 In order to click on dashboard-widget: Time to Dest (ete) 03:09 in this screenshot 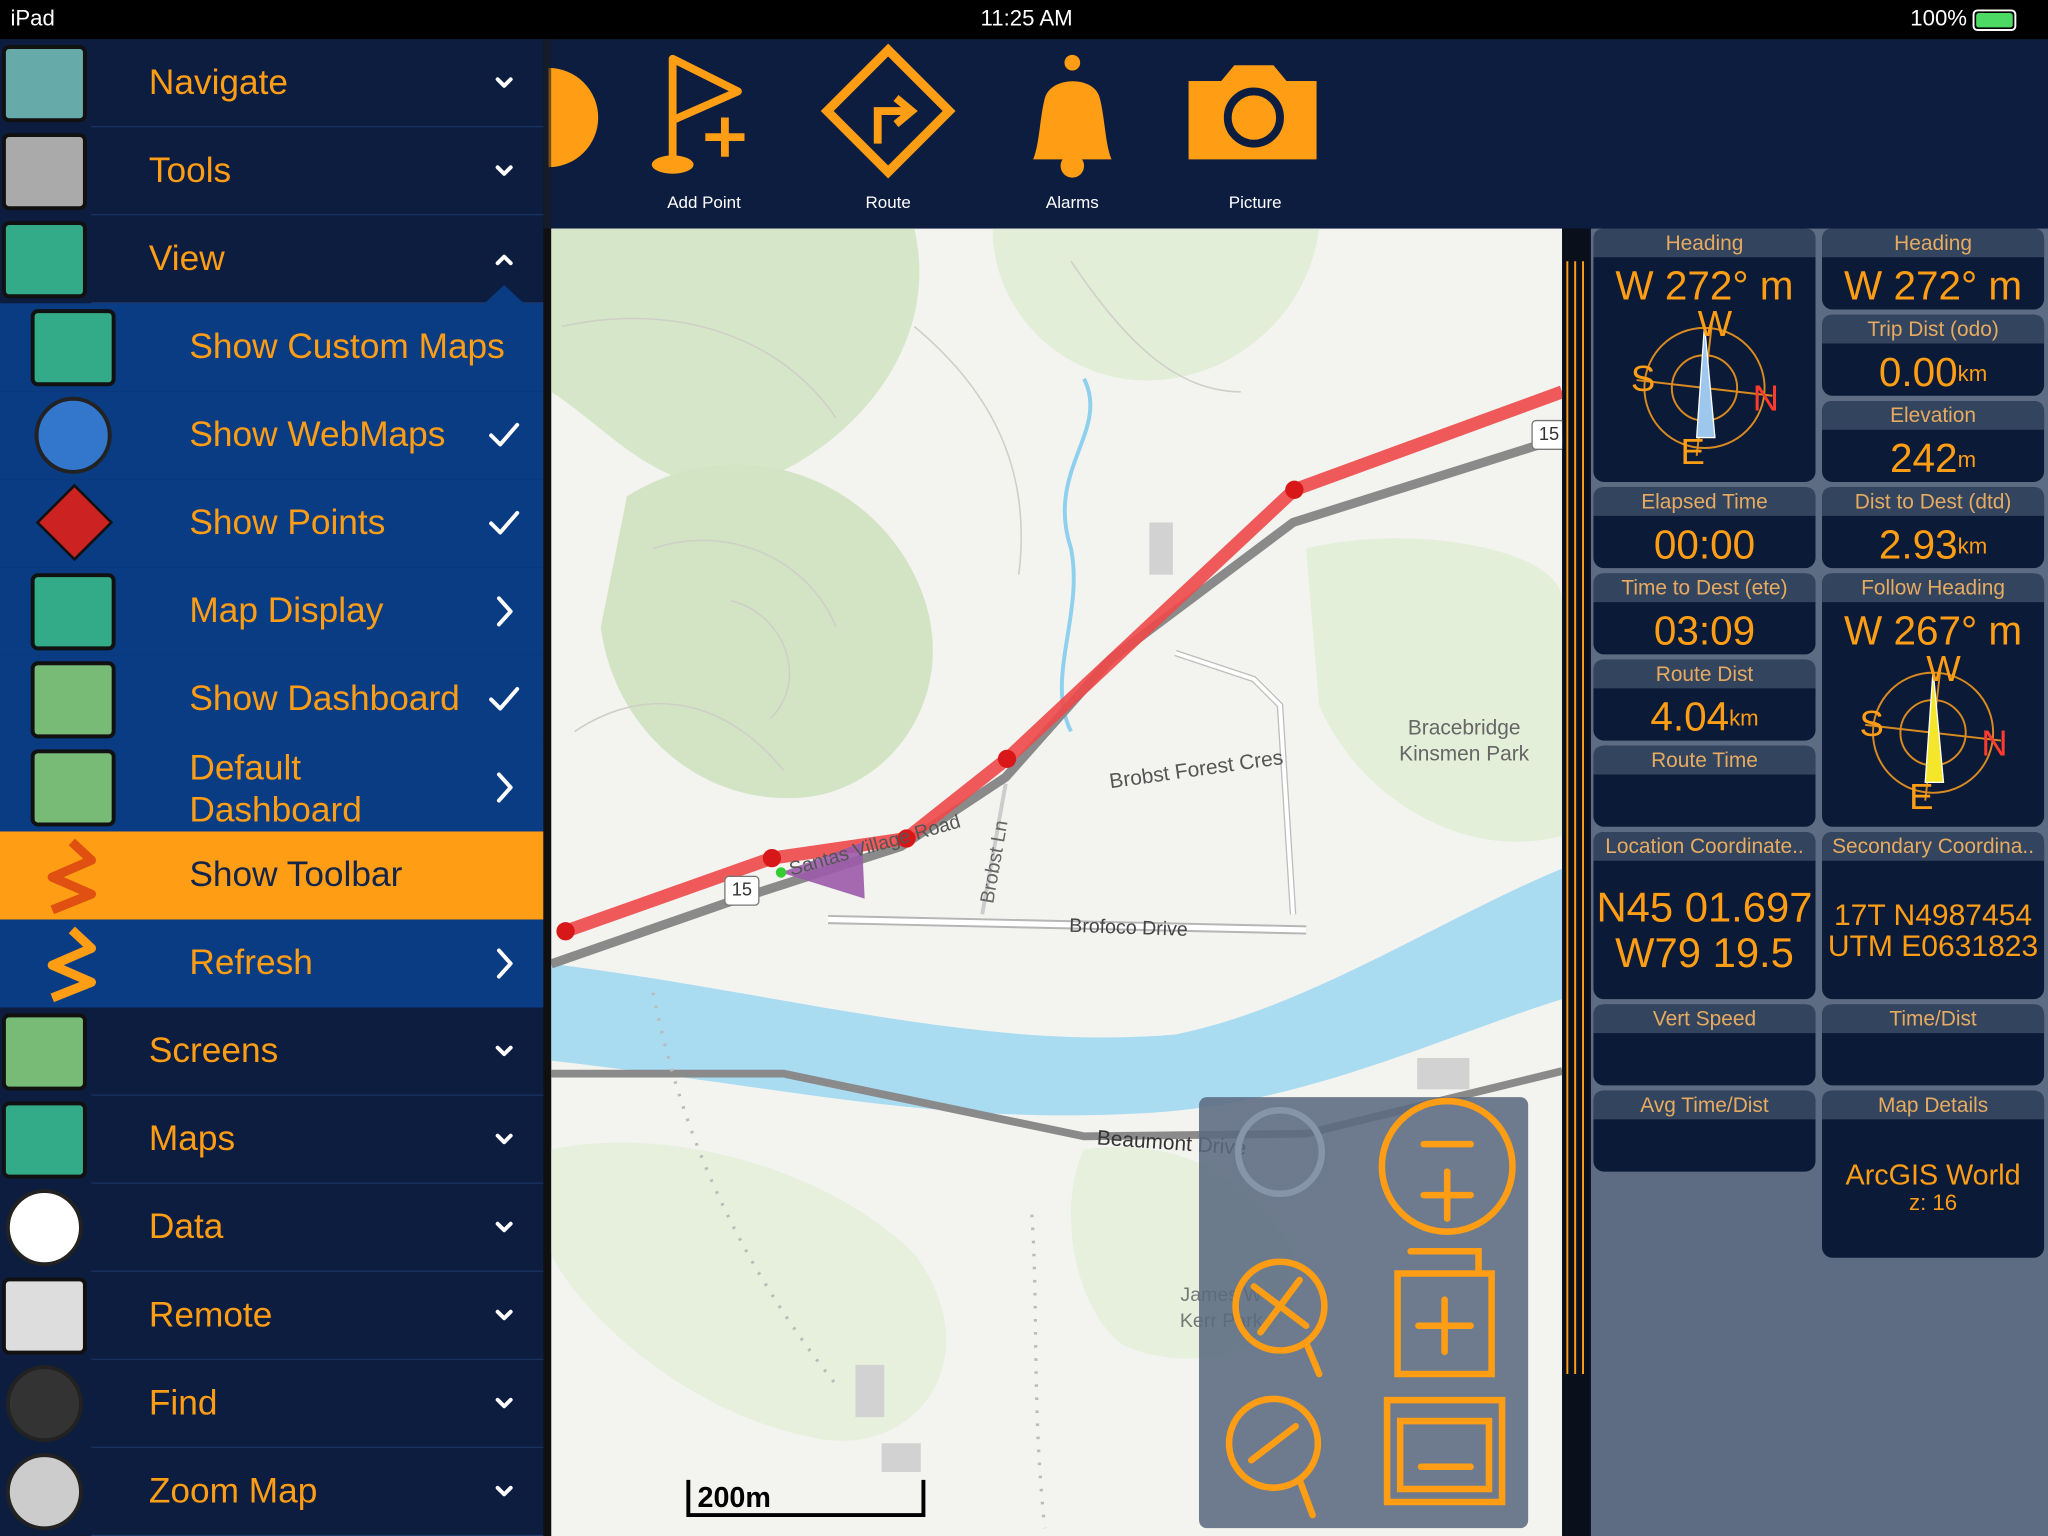, I will do `click(1704, 614)`.